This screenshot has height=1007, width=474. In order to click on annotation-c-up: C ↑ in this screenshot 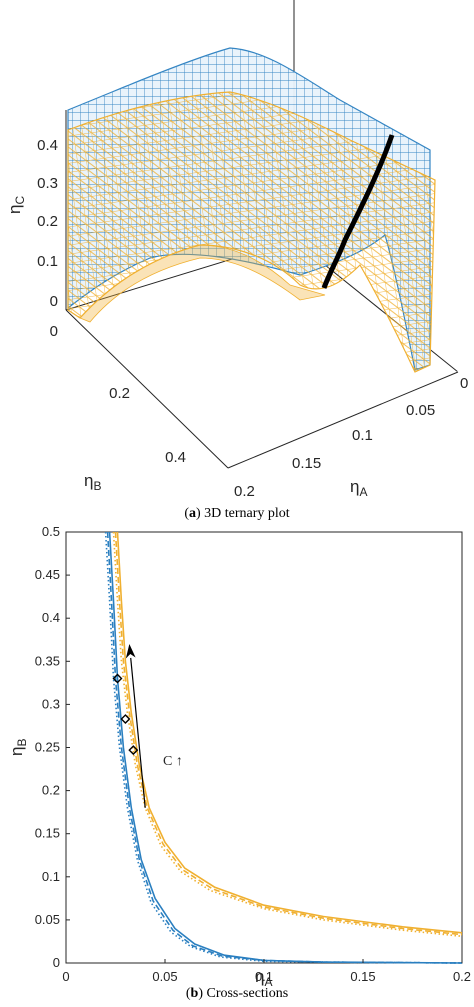, I will do `click(173, 761)`.